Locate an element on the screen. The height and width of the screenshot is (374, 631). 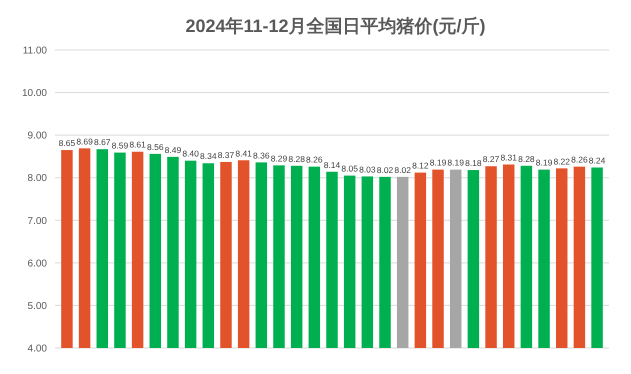
data-label: 8.31 is located at coordinates (509, 157).